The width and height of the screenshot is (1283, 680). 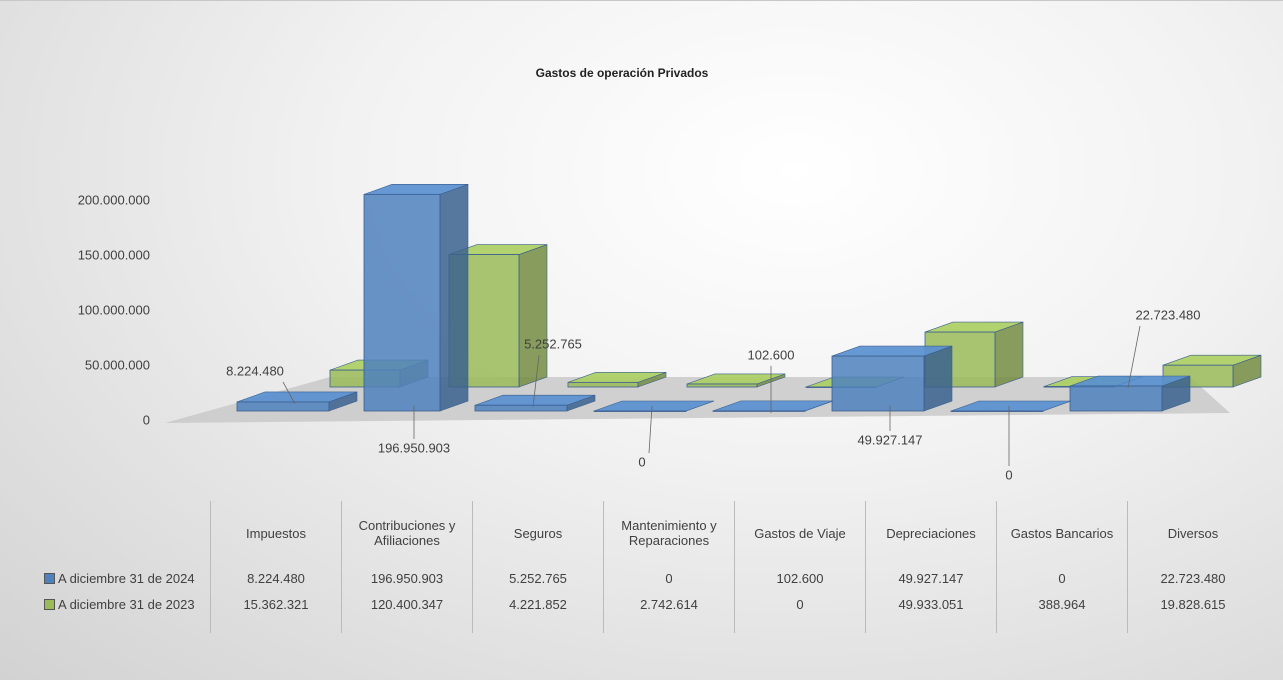 What do you see at coordinates (538, 533) in the screenshot?
I see `column-header: Seguros` at bounding box center [538, 533].